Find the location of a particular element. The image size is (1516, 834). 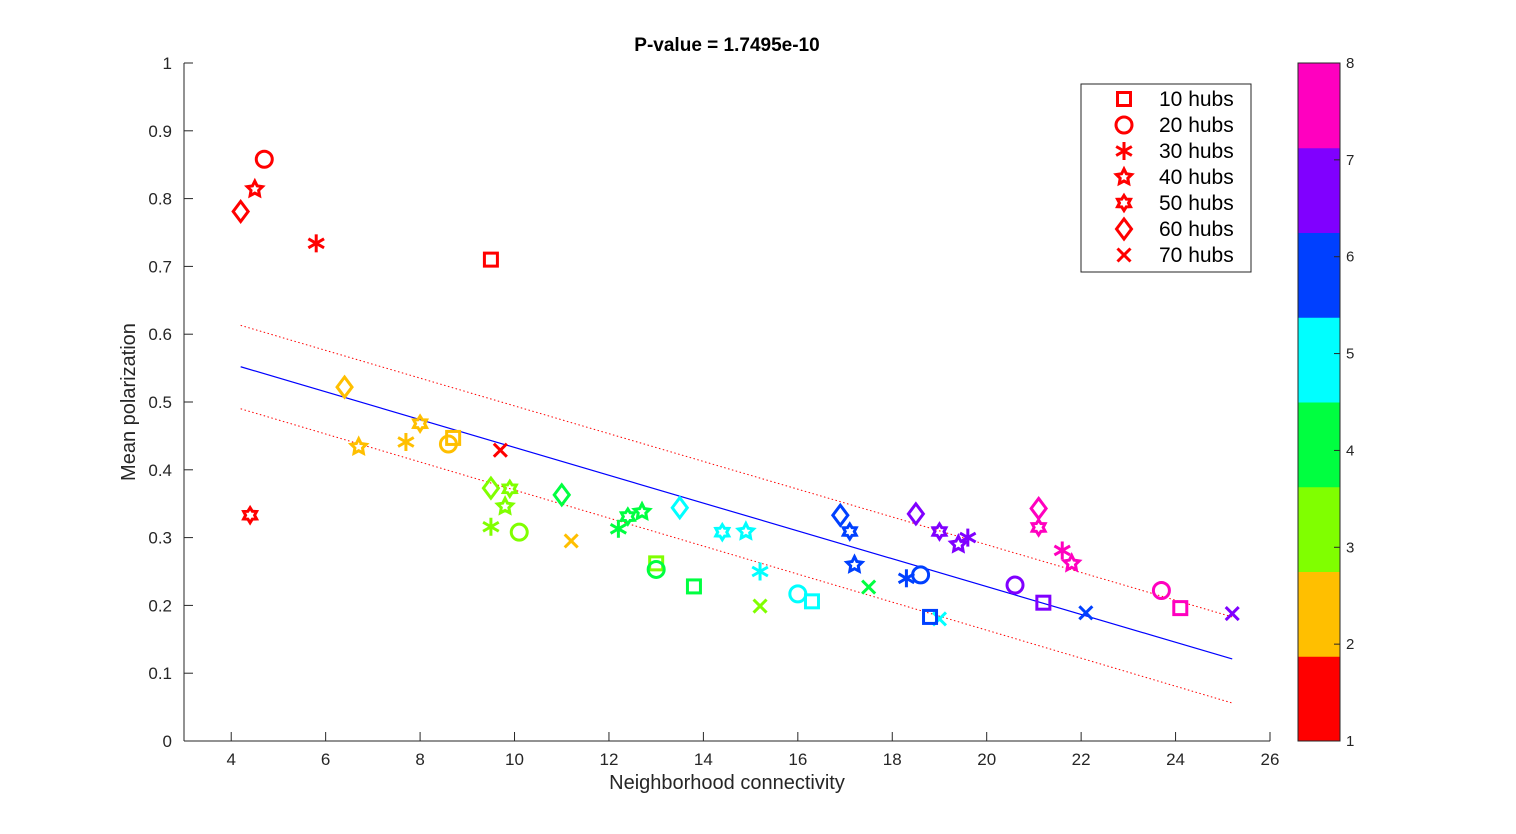

colorbar-tick-label: 2 is located at coordinates (1350, 644).